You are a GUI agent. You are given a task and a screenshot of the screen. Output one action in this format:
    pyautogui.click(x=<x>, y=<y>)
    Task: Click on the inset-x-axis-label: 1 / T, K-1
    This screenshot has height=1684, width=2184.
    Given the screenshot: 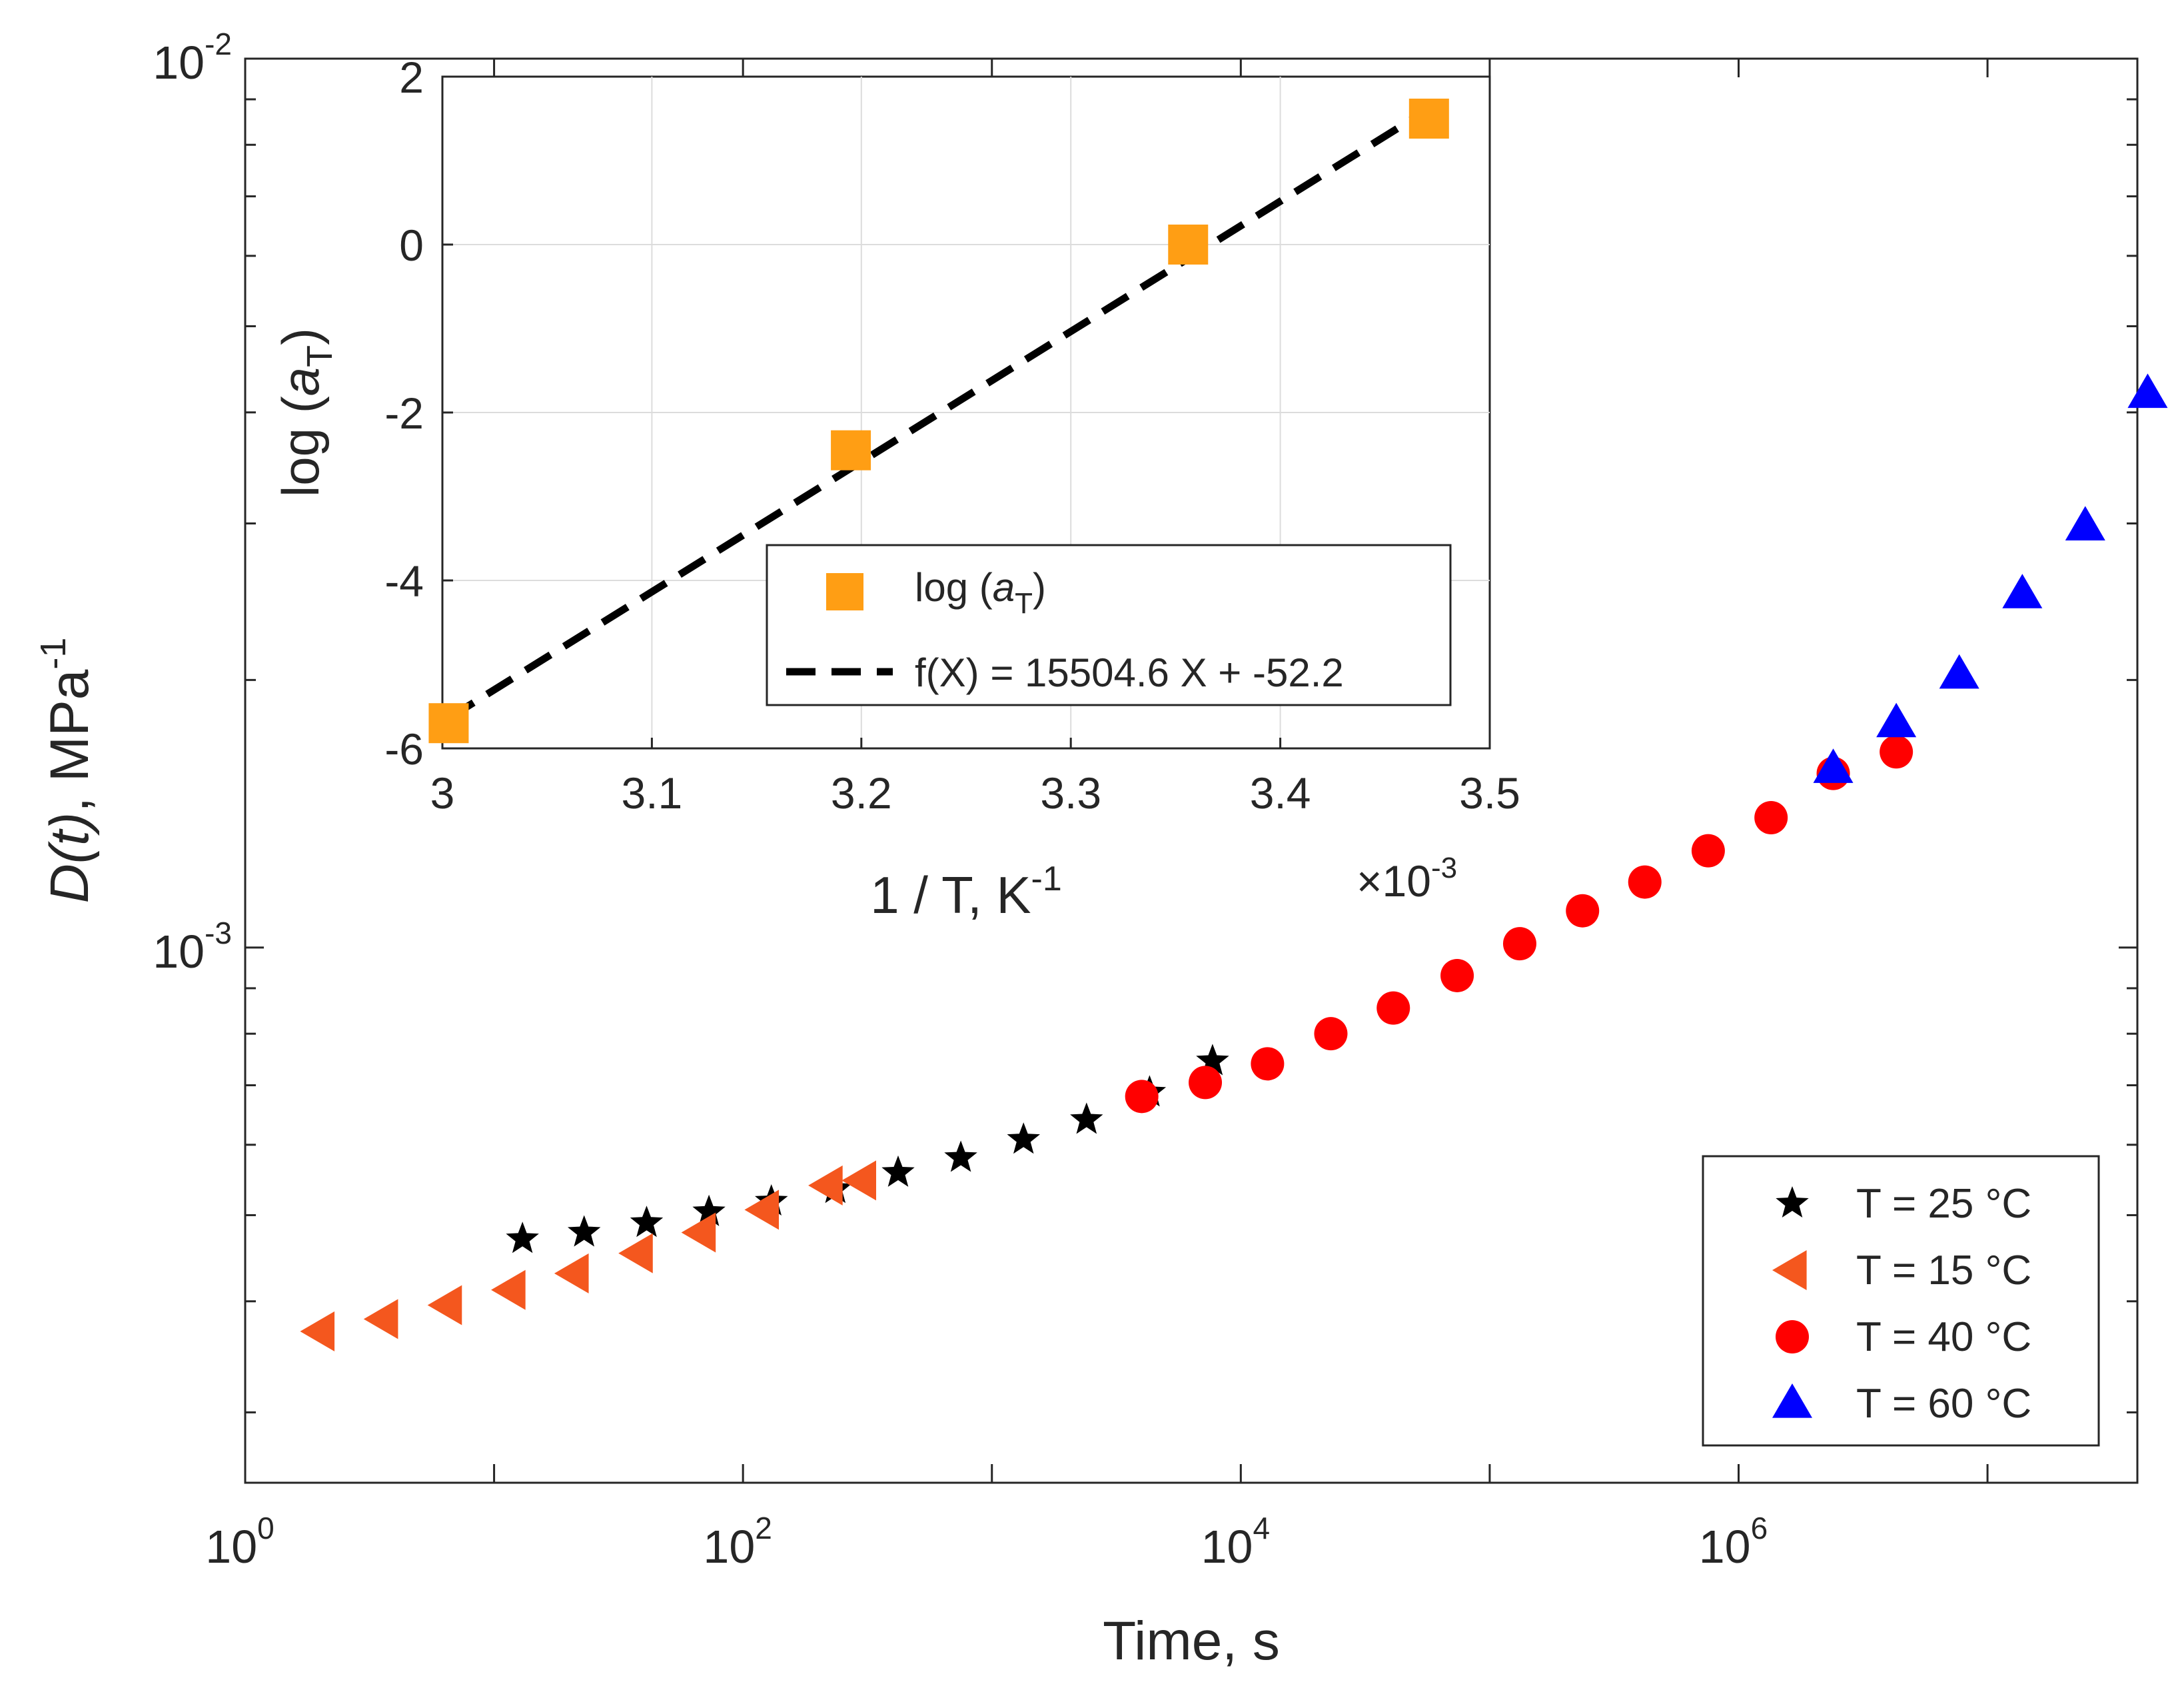 What is the action you would take?
    pyautogui.click(x=966, y=892)
    